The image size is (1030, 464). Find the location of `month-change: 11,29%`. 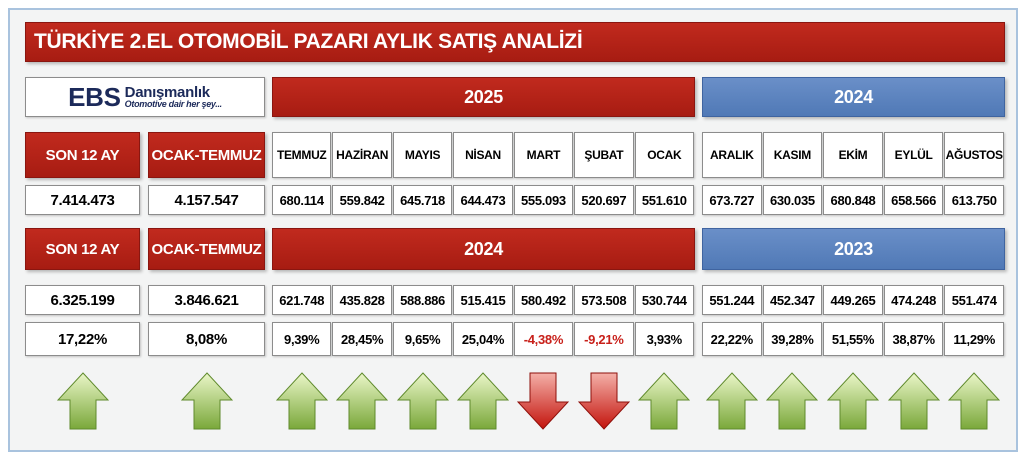

month-change: 11,29% is located at coordinates (974, 339).